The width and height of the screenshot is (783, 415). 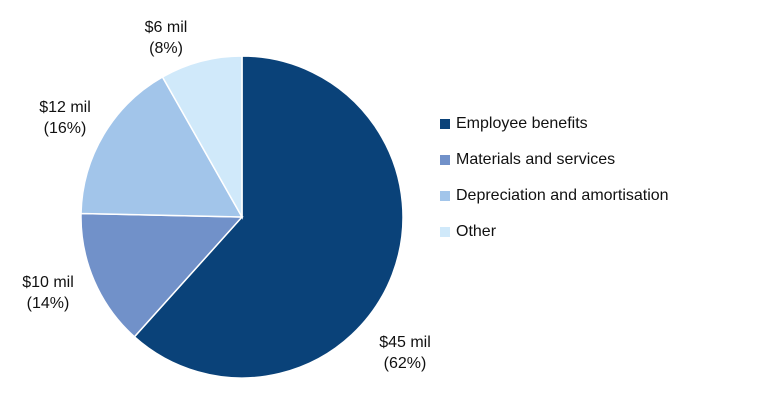 I want to click on value-label: $12 mil, so click(x=65, y=107).